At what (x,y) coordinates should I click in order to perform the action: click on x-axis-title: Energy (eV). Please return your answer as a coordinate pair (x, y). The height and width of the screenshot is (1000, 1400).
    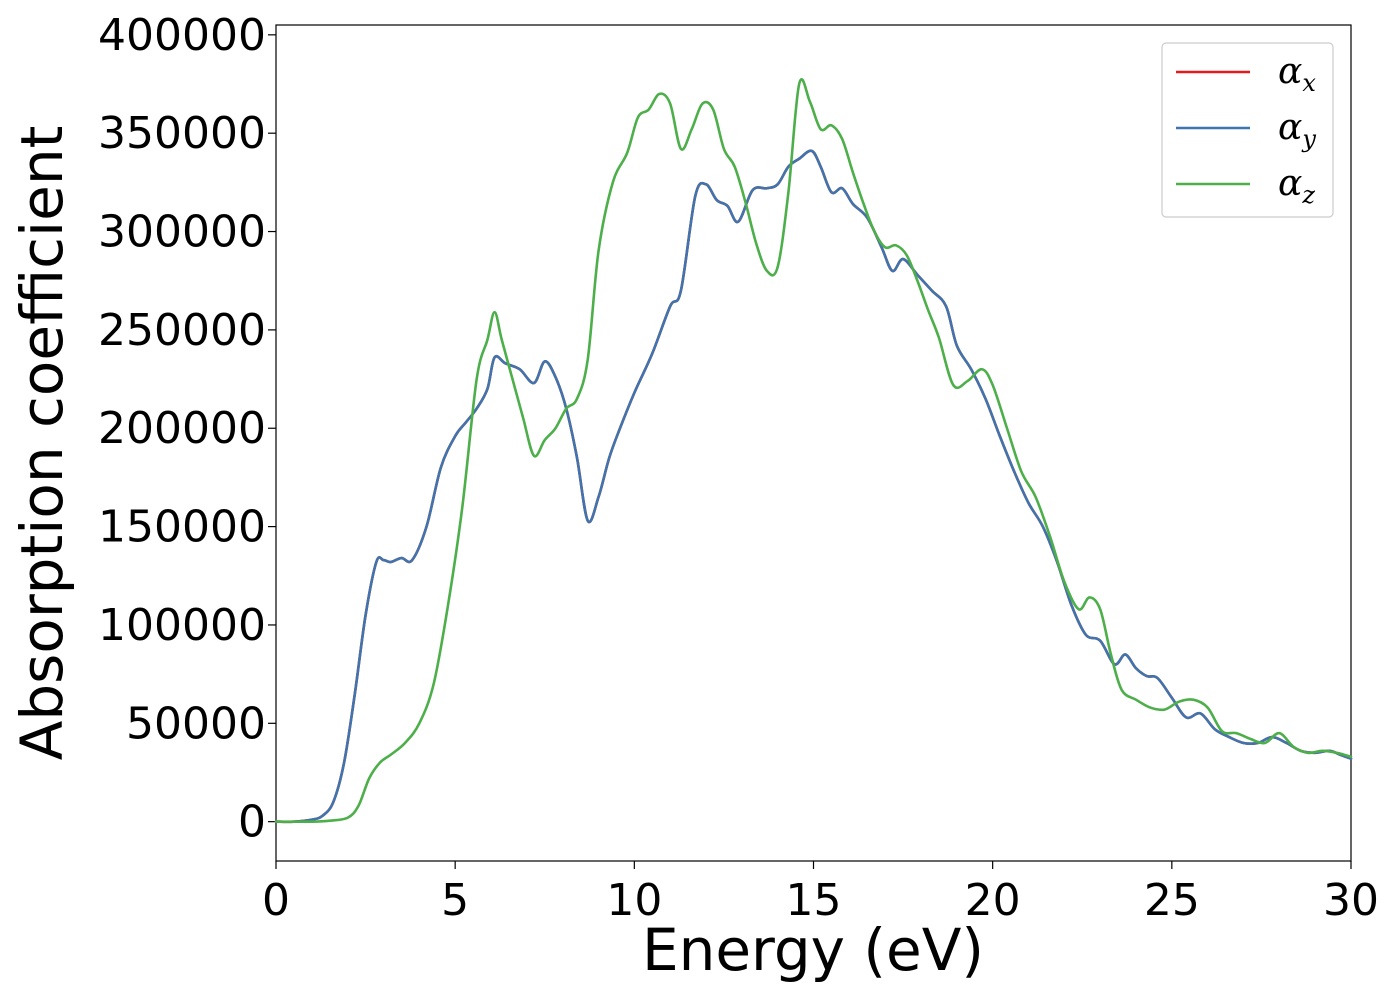
    Looking at the image, I should click on (813, 950).